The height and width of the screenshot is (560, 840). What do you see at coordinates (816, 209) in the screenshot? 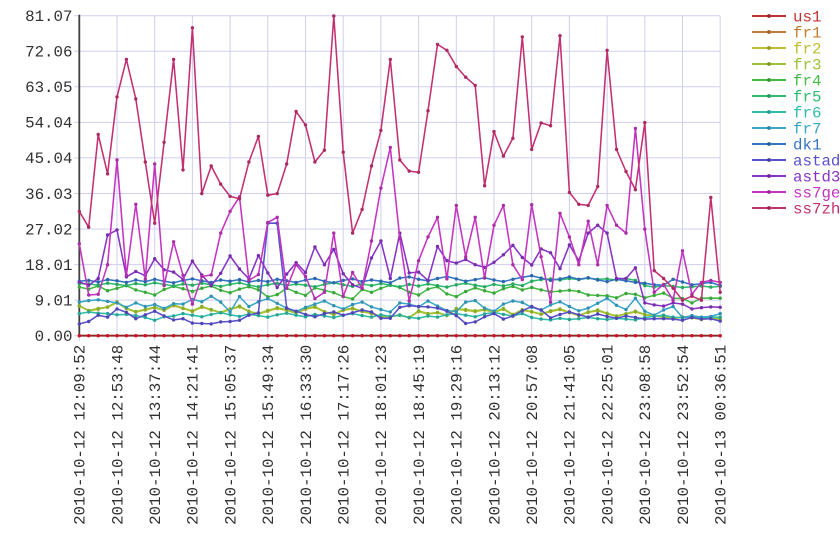
I see `svg-text: ss7zh` at bounding box center [816, 209].